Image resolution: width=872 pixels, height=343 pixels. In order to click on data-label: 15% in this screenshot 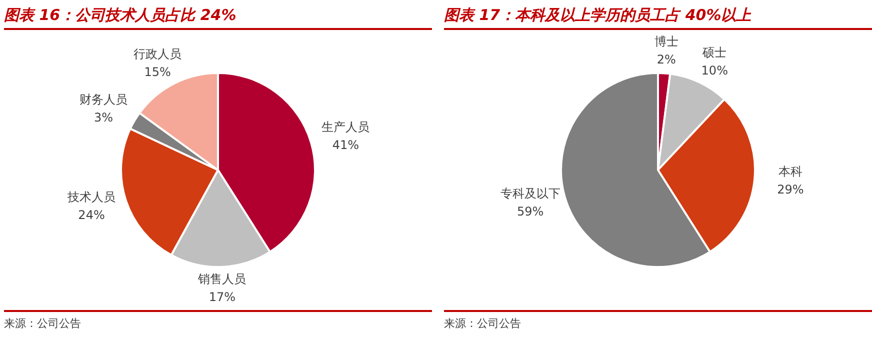, I will do `click(157, 72)`.